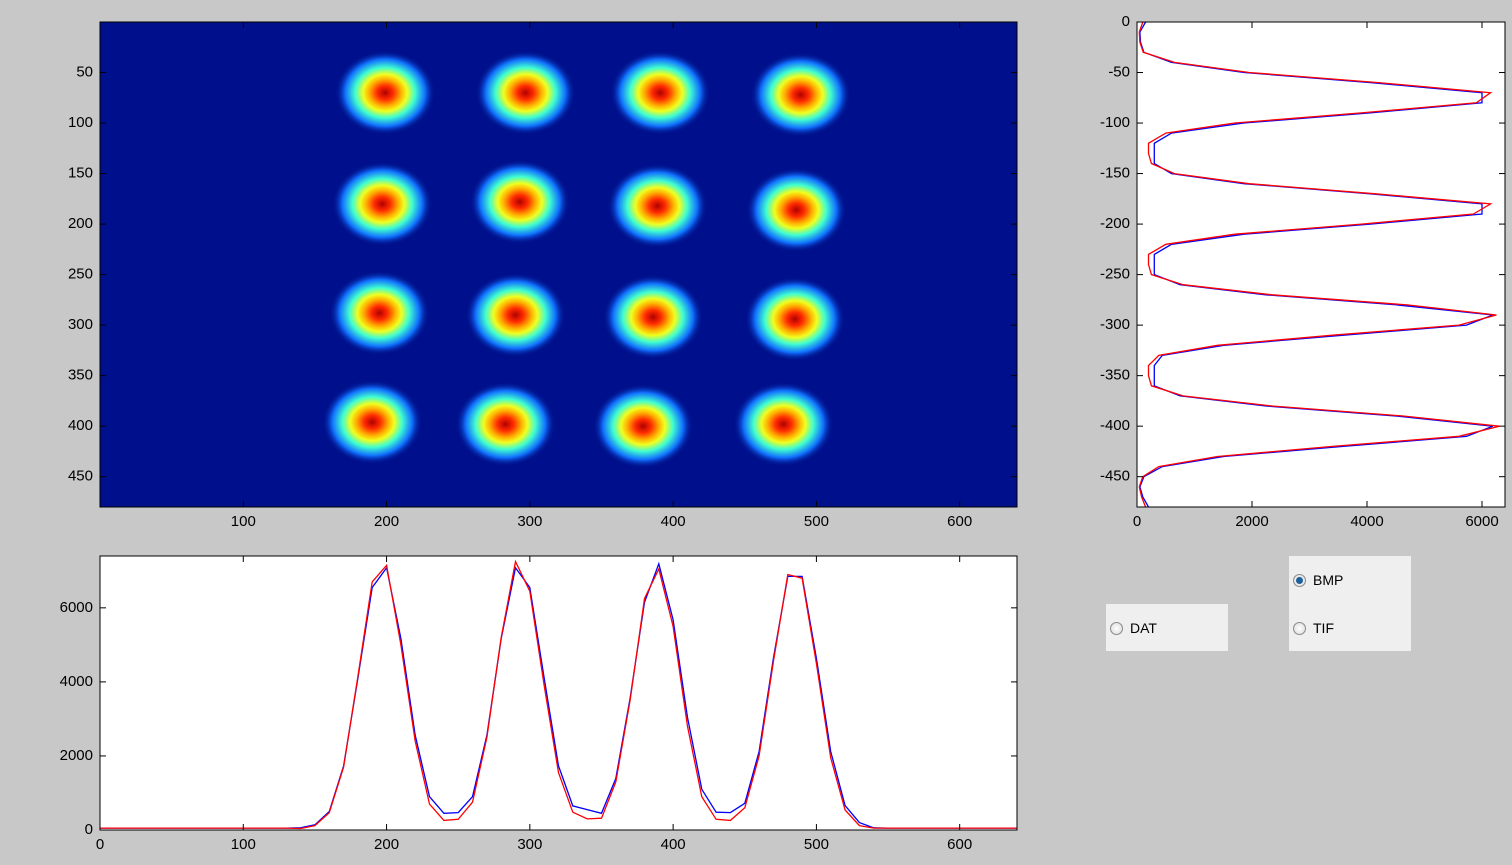 The width and height of the screenshot is (1512, 865). What do you see at coordinates (80, 122) in the screenshot?
I see `y-tick-label: 100` at bounding box center [80, 122].